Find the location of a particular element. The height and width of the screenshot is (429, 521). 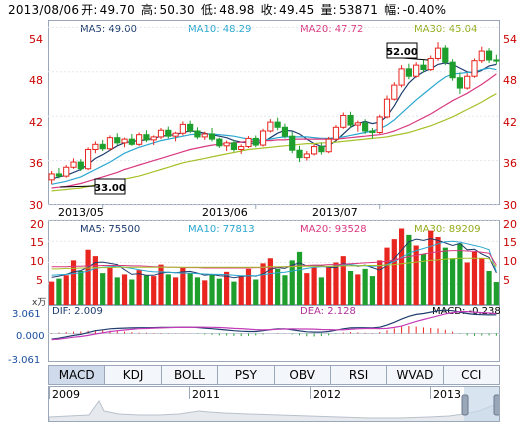

navigator-right-handle is located at coordinates (496, 405).